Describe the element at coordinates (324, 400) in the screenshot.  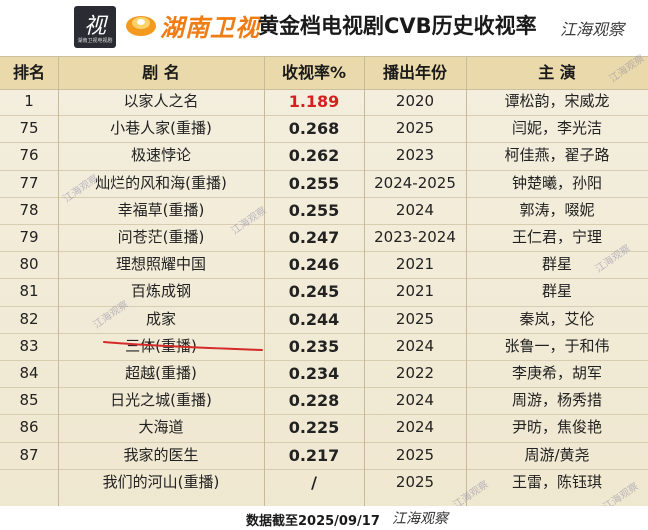
I see `table-row: 85 日光之城(重播) 0.228 2024 周游，杨秀措` at that location.